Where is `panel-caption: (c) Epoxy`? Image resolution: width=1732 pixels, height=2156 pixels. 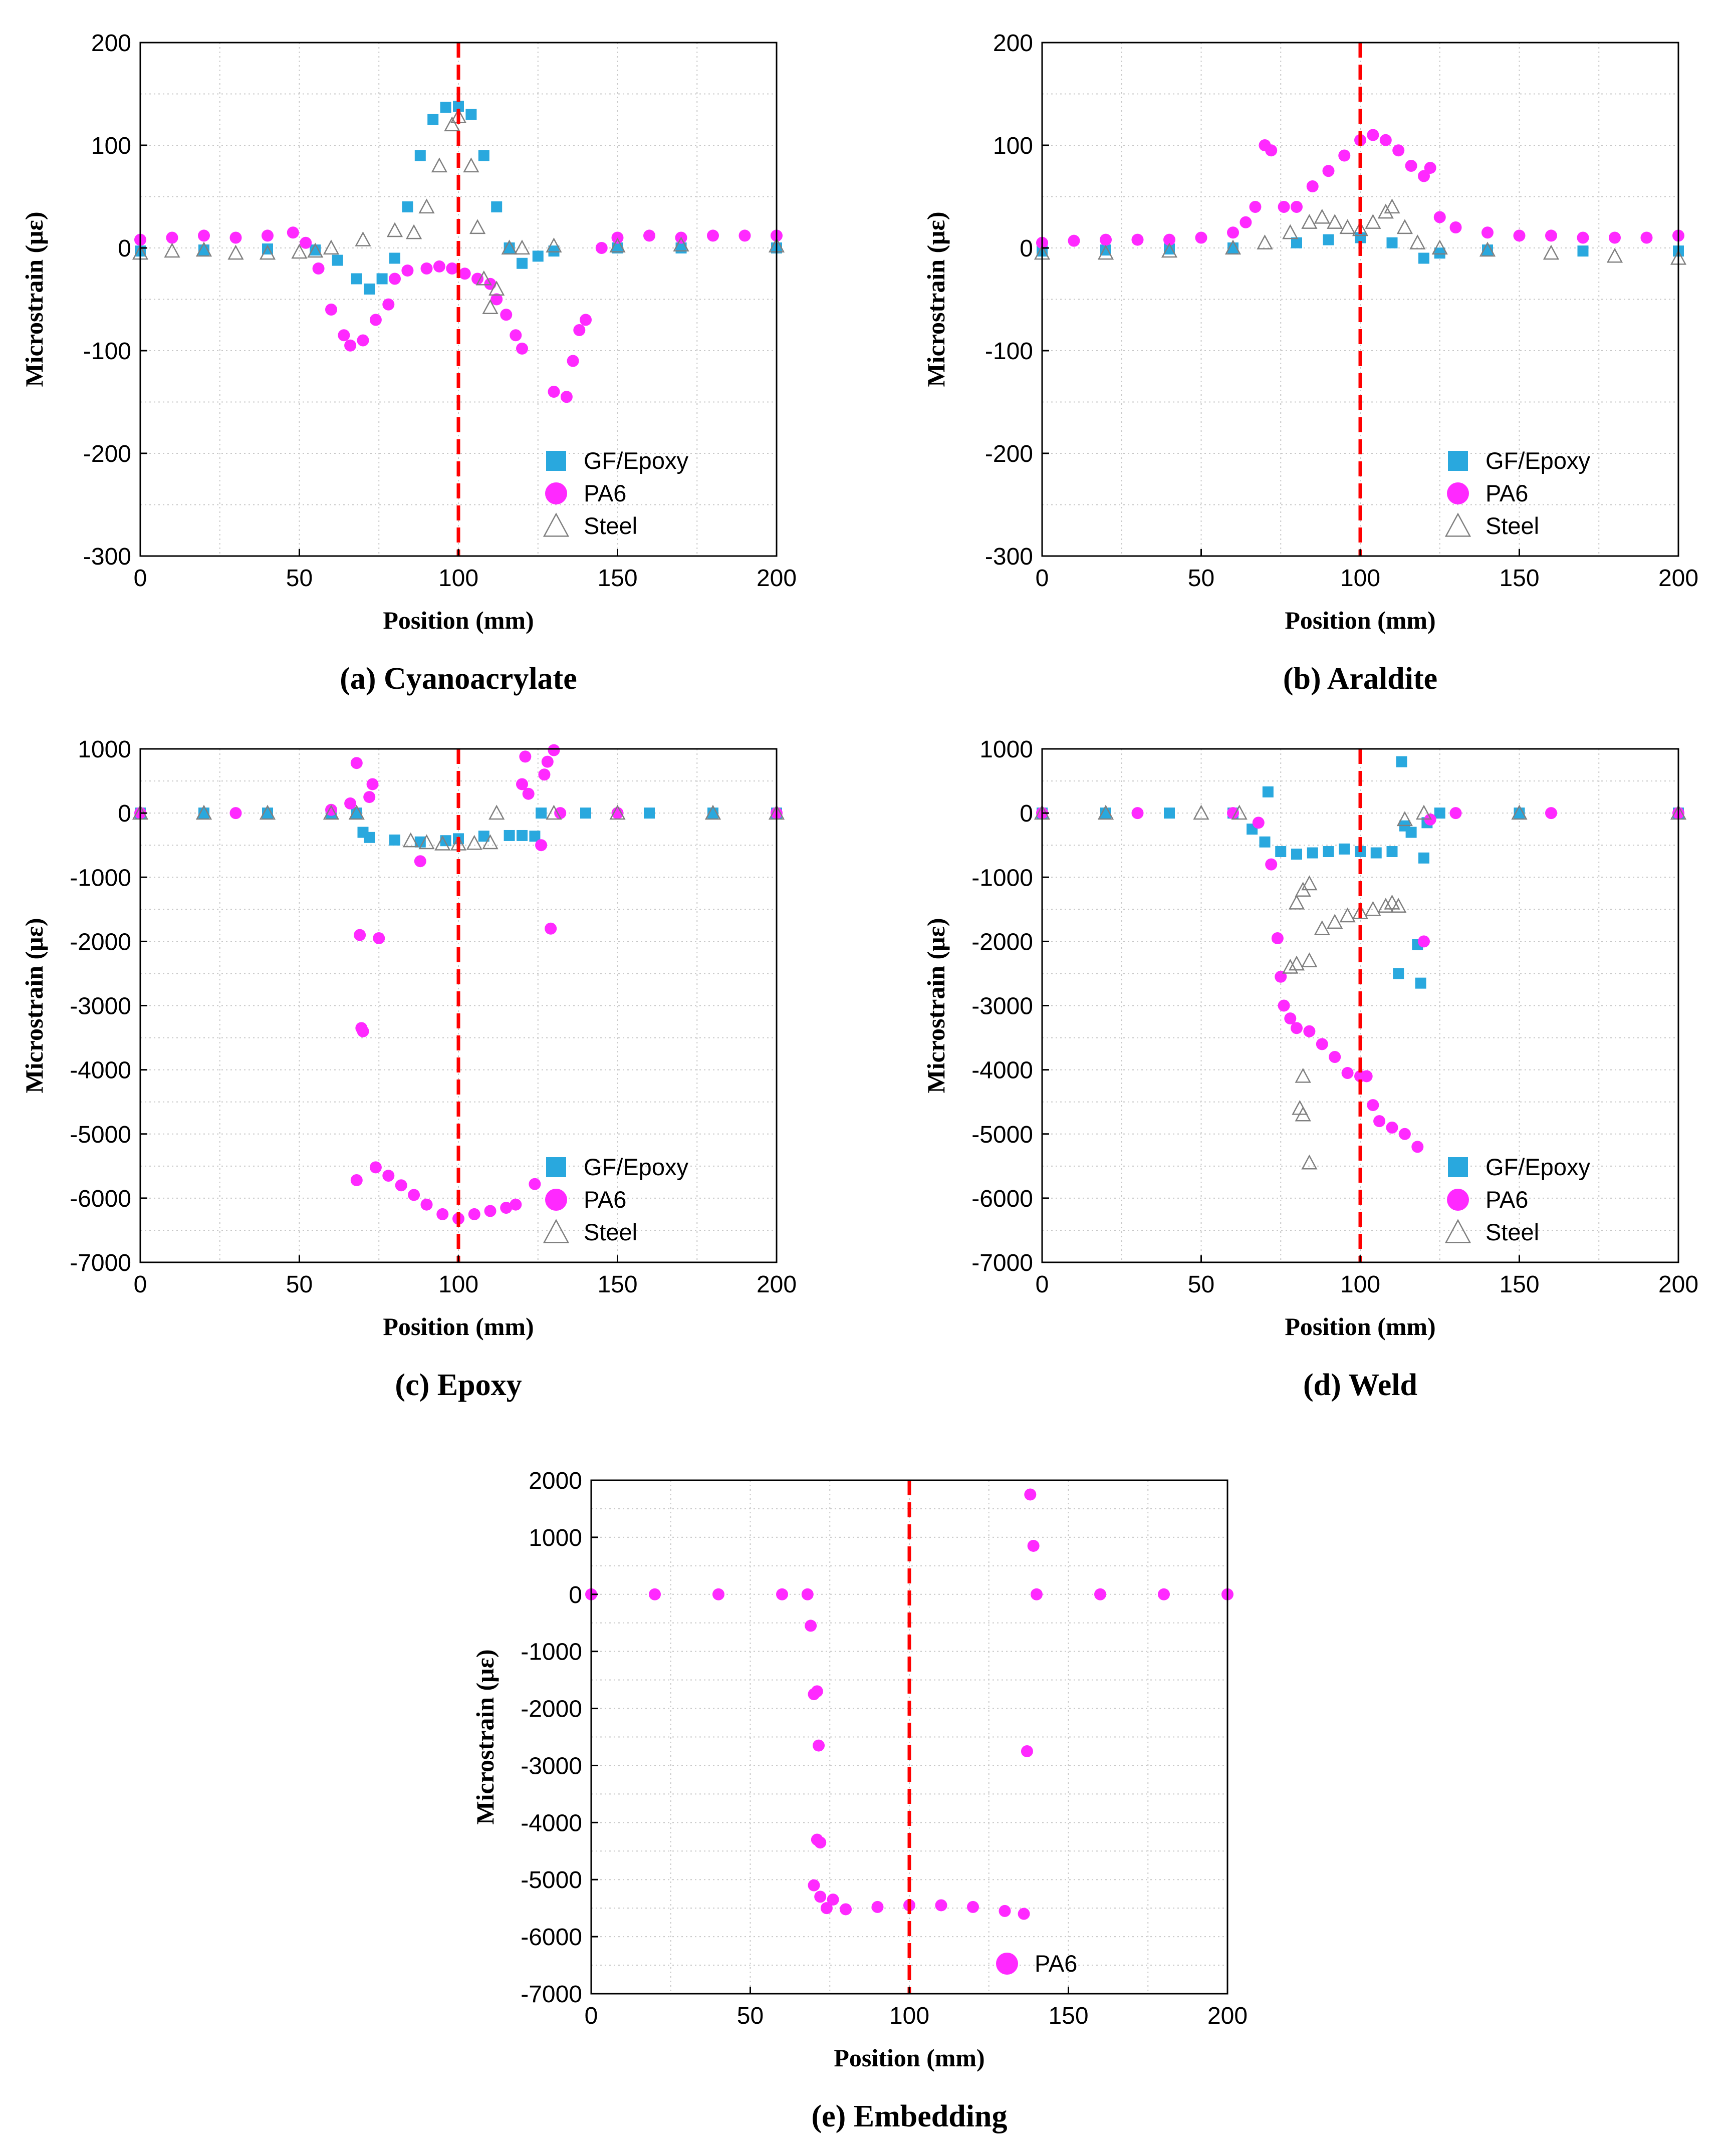
panel-caption: (c) Epoxy is located at coordinates (458, 1385).